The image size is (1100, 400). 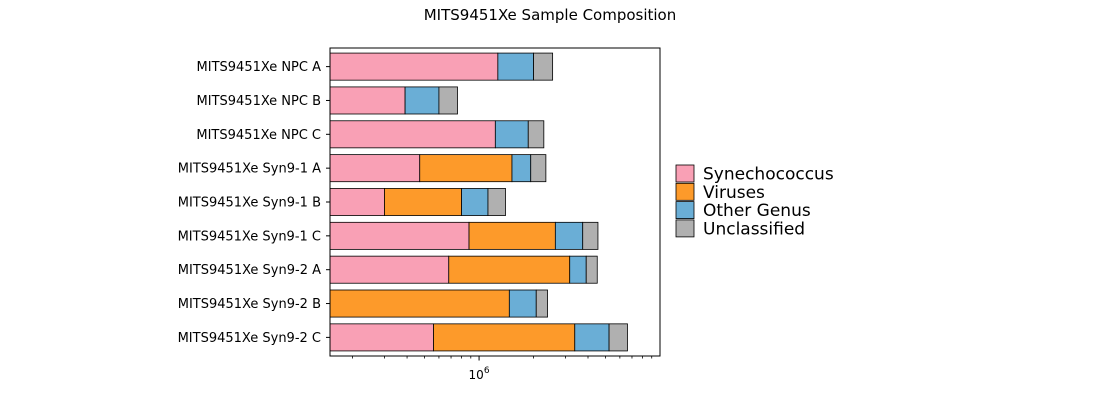 I want to click on bar-mits9451xe-npc-b-synechococcus, so click(x=367, y=100).